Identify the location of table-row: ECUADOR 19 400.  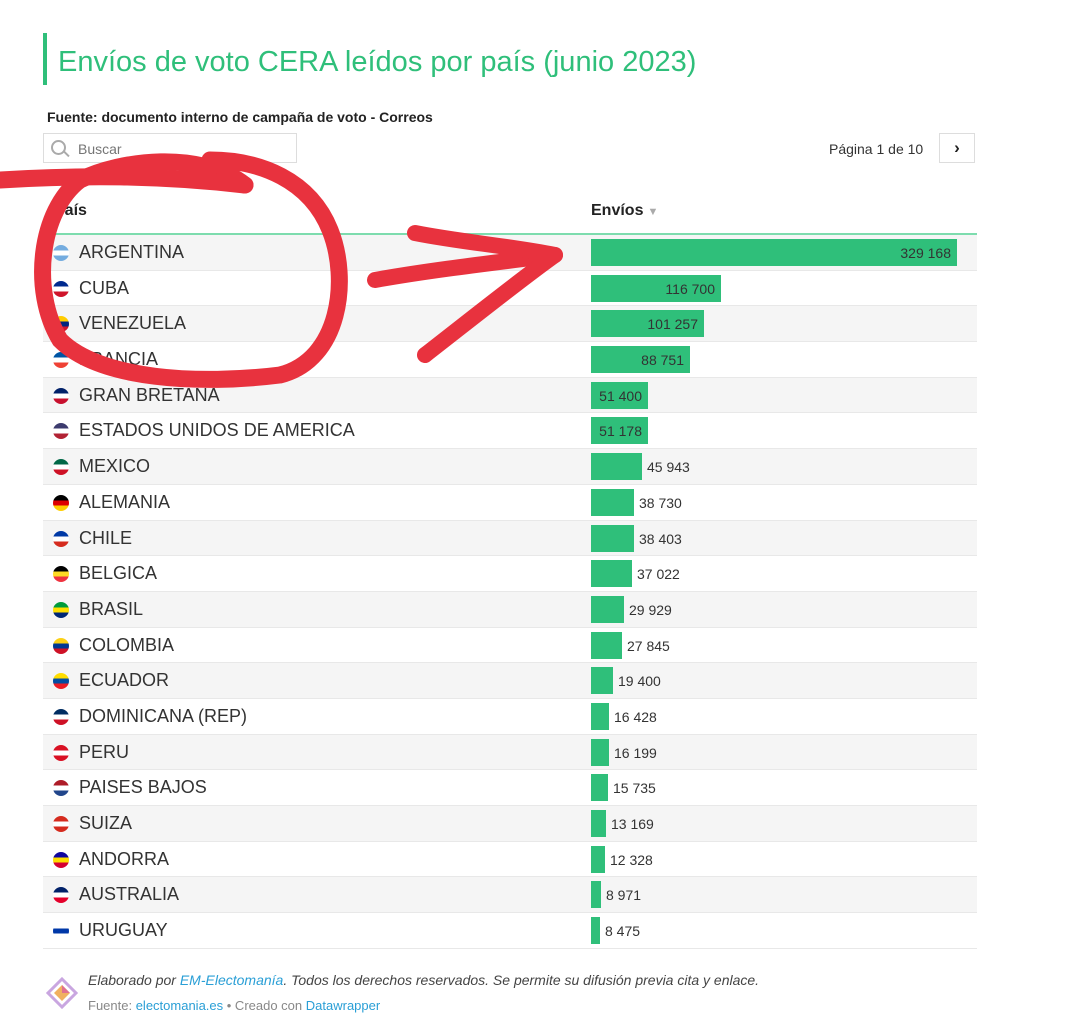
(510, 681).